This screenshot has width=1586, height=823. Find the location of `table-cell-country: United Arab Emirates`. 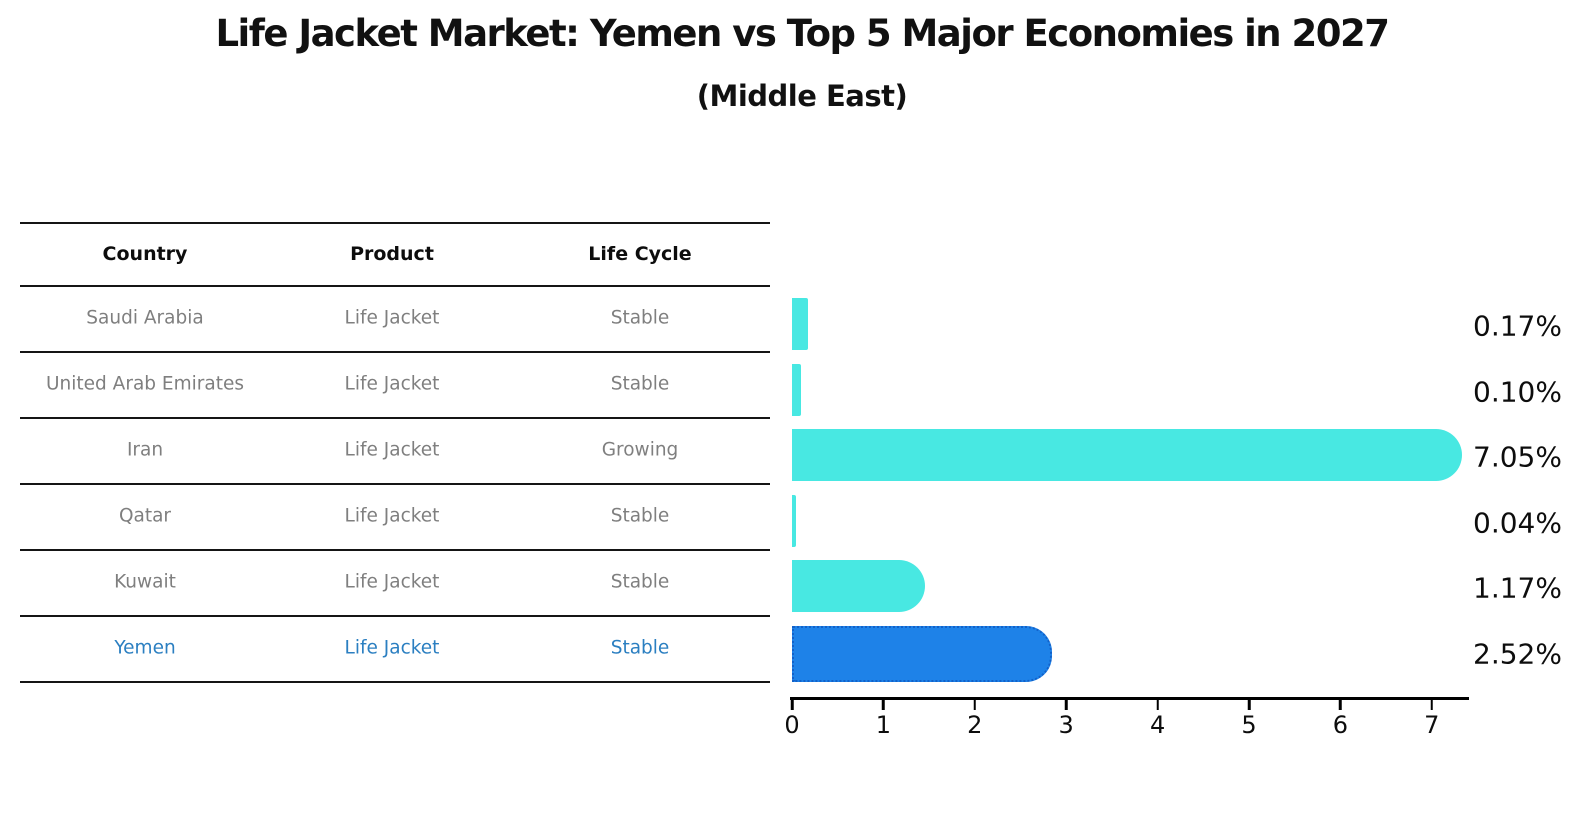

table-cell-country: United Arab Emirates is located at coordinates (145, 384).